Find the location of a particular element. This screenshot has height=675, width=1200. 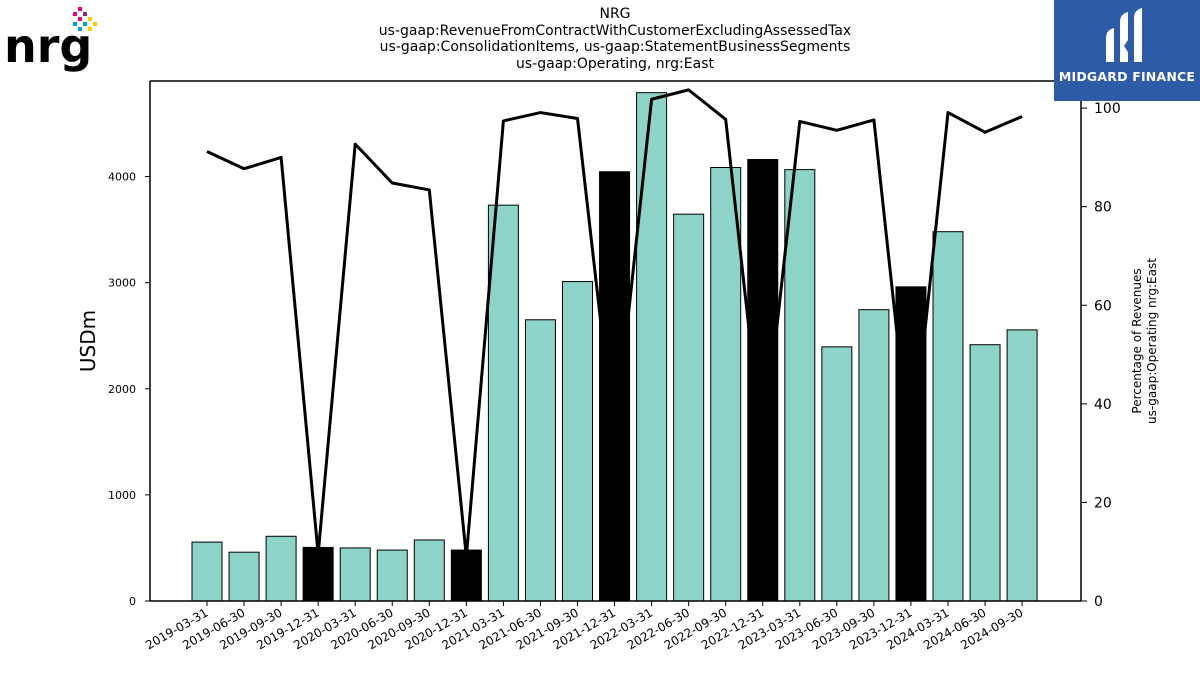

y-tick-label-2000: 2000 is located at coordinates (122, 389).